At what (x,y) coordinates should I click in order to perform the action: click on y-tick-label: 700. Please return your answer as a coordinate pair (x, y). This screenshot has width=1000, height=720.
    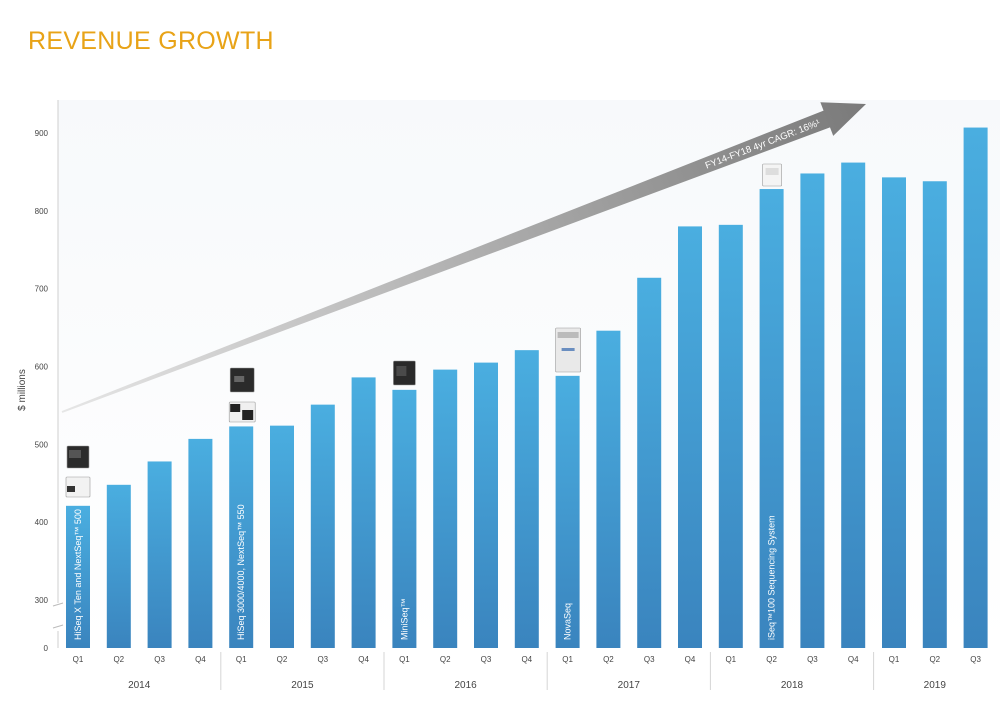
    Looking at the image, I should click on (42, 289).